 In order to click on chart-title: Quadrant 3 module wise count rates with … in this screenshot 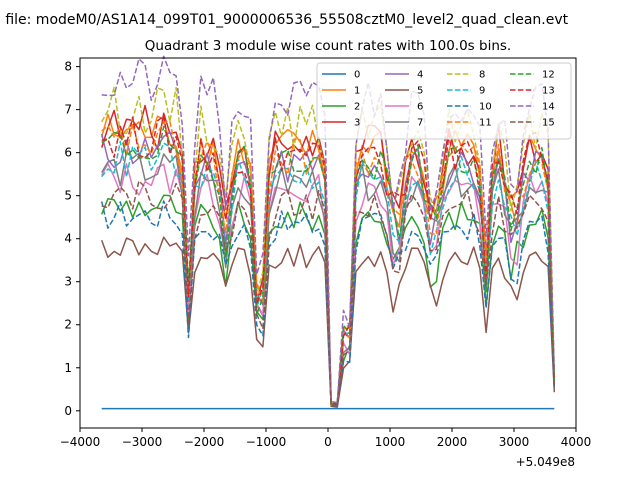, I will do `click(328, 46)`.